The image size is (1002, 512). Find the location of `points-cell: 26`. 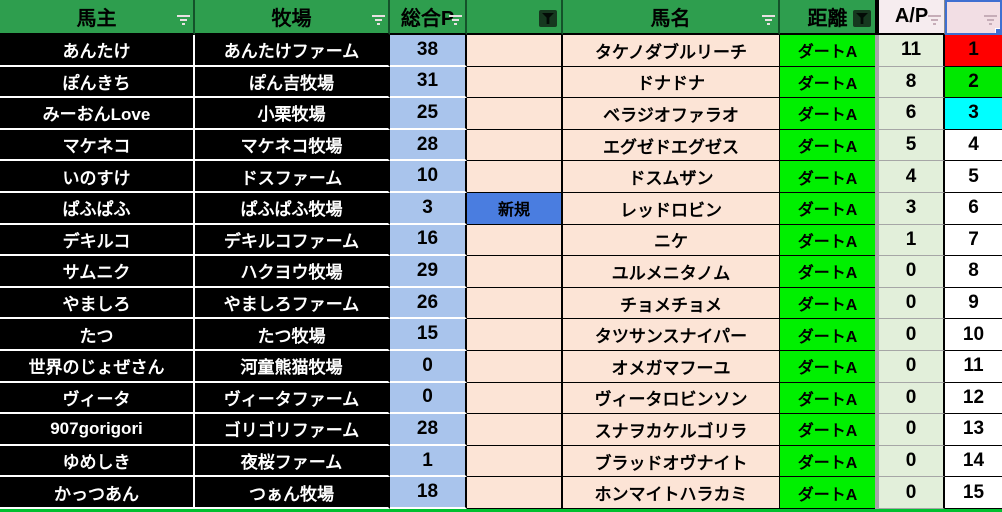

points-cell: 26 is located at coordinates (428, 303).